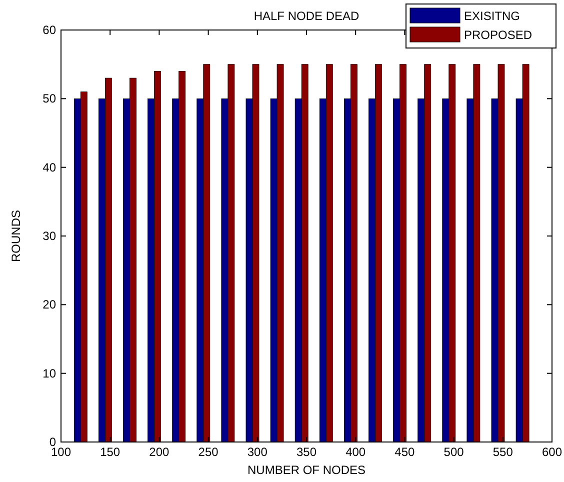 The width and height of the screenshot is (564, 482). What do you see at coordinates (307, 16) in the screenshot?
I see `chart-title: HALF NODE DEAD` at bounding box center [307, 16].